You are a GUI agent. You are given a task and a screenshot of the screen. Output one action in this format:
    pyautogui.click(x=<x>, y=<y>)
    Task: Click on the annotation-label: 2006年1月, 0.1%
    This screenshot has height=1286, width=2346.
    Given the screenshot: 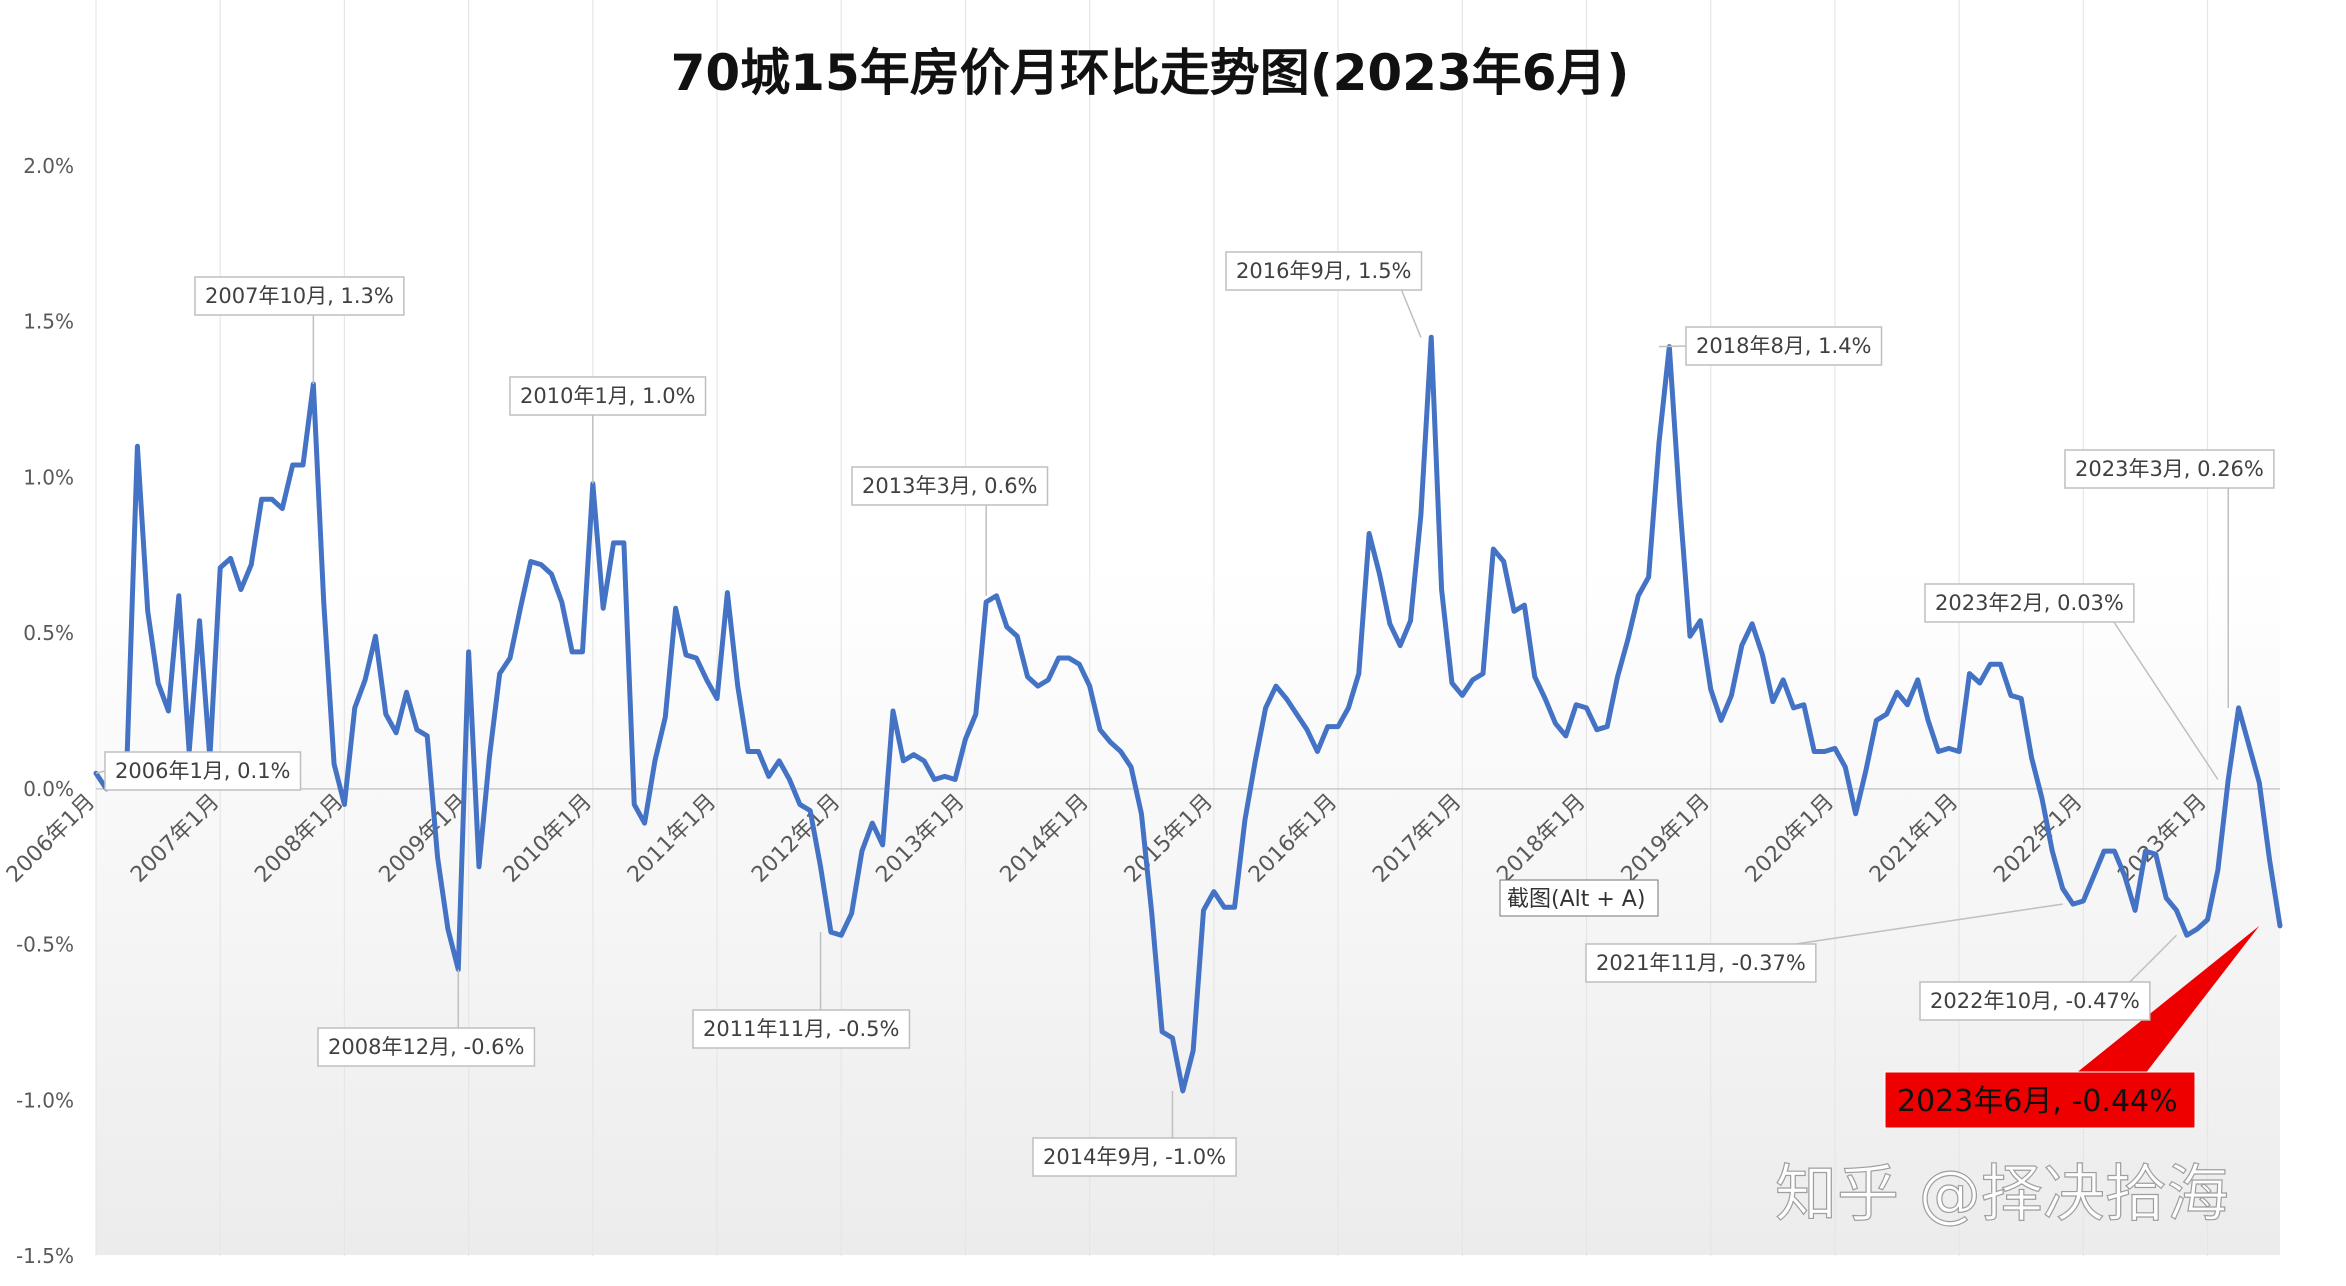 What is the action you would take?
    pyautogui.click(x=203, y=771)
    